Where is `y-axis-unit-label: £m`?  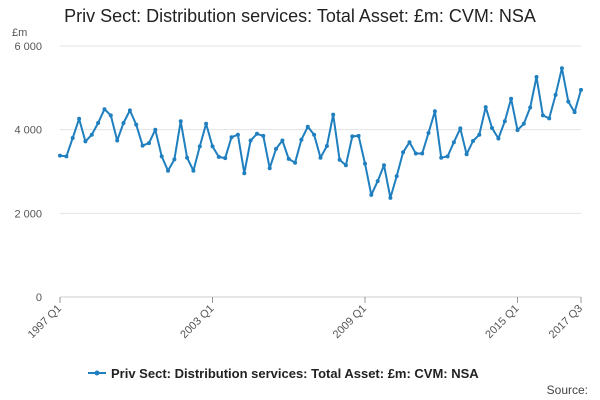 y-axis-unit-label: £m is located at coordinates (19, 33).